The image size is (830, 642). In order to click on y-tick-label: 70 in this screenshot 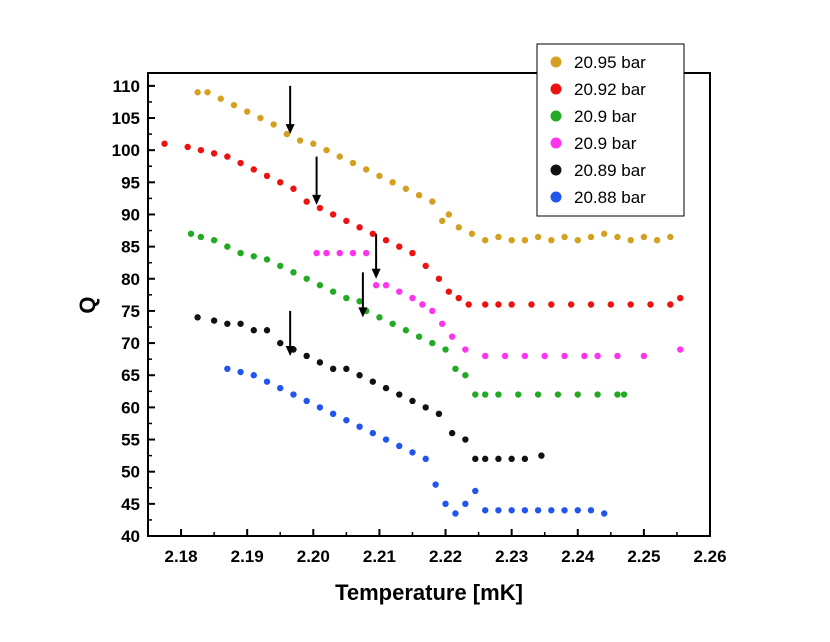, I will do `click(130, 343)`.